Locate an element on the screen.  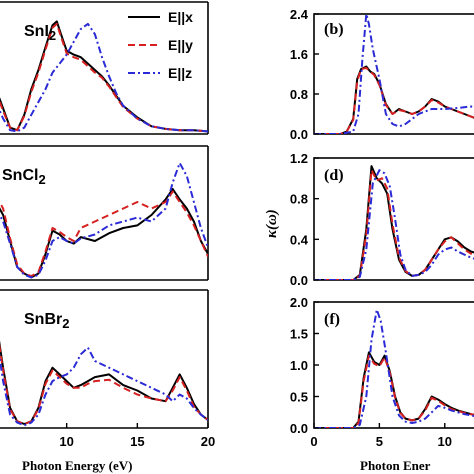
series-line-ex-panel2 is located at coordinates (104, 382).